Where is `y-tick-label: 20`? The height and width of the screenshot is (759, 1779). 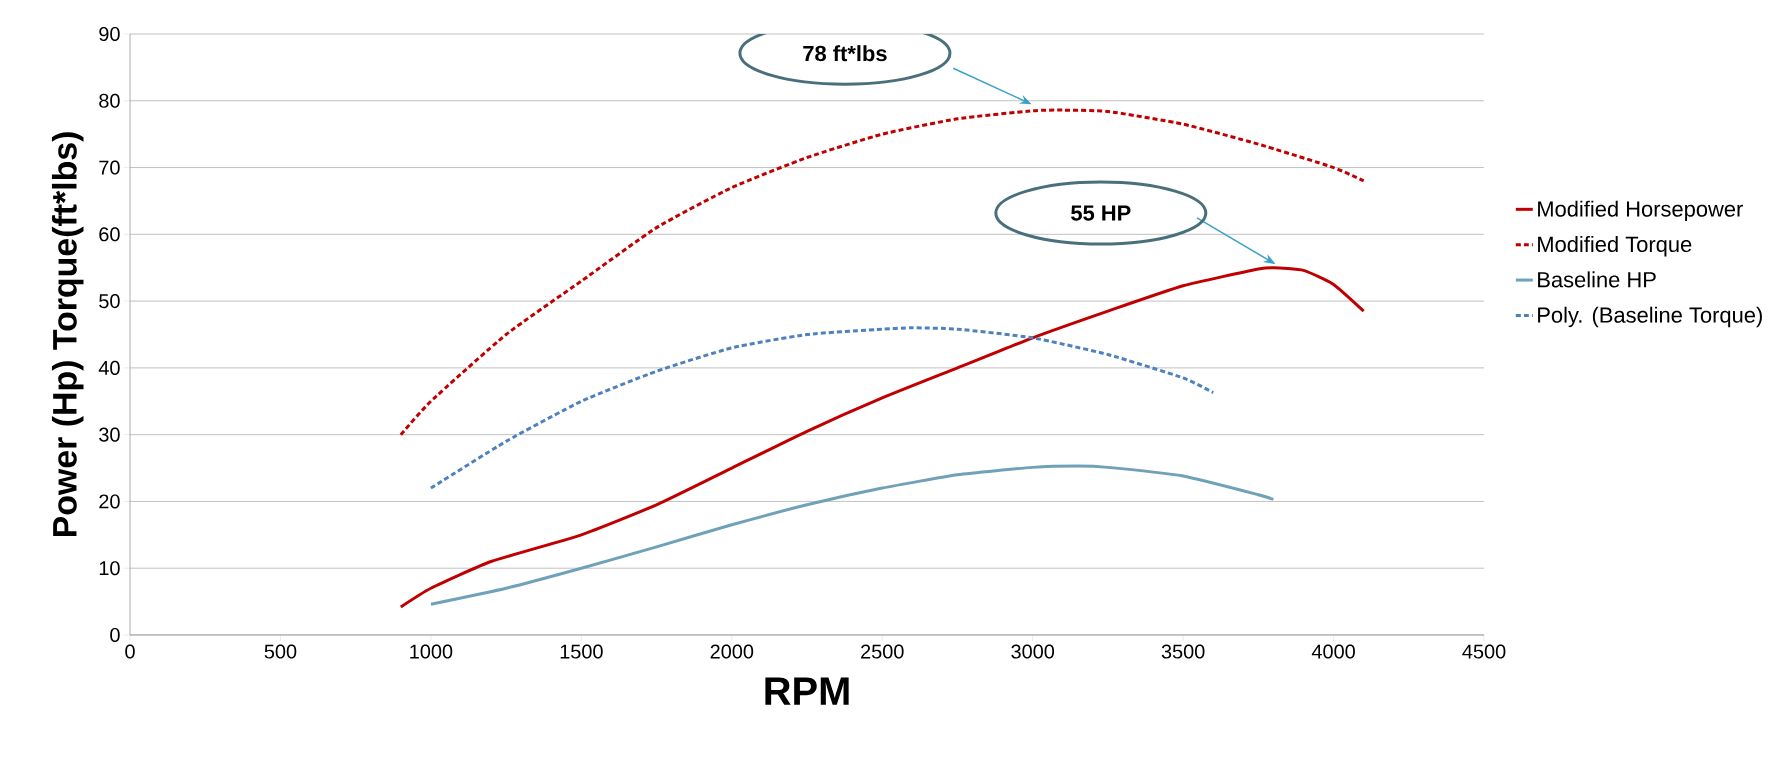
y-tick-label: 20 is located at coordinates (109, 501).